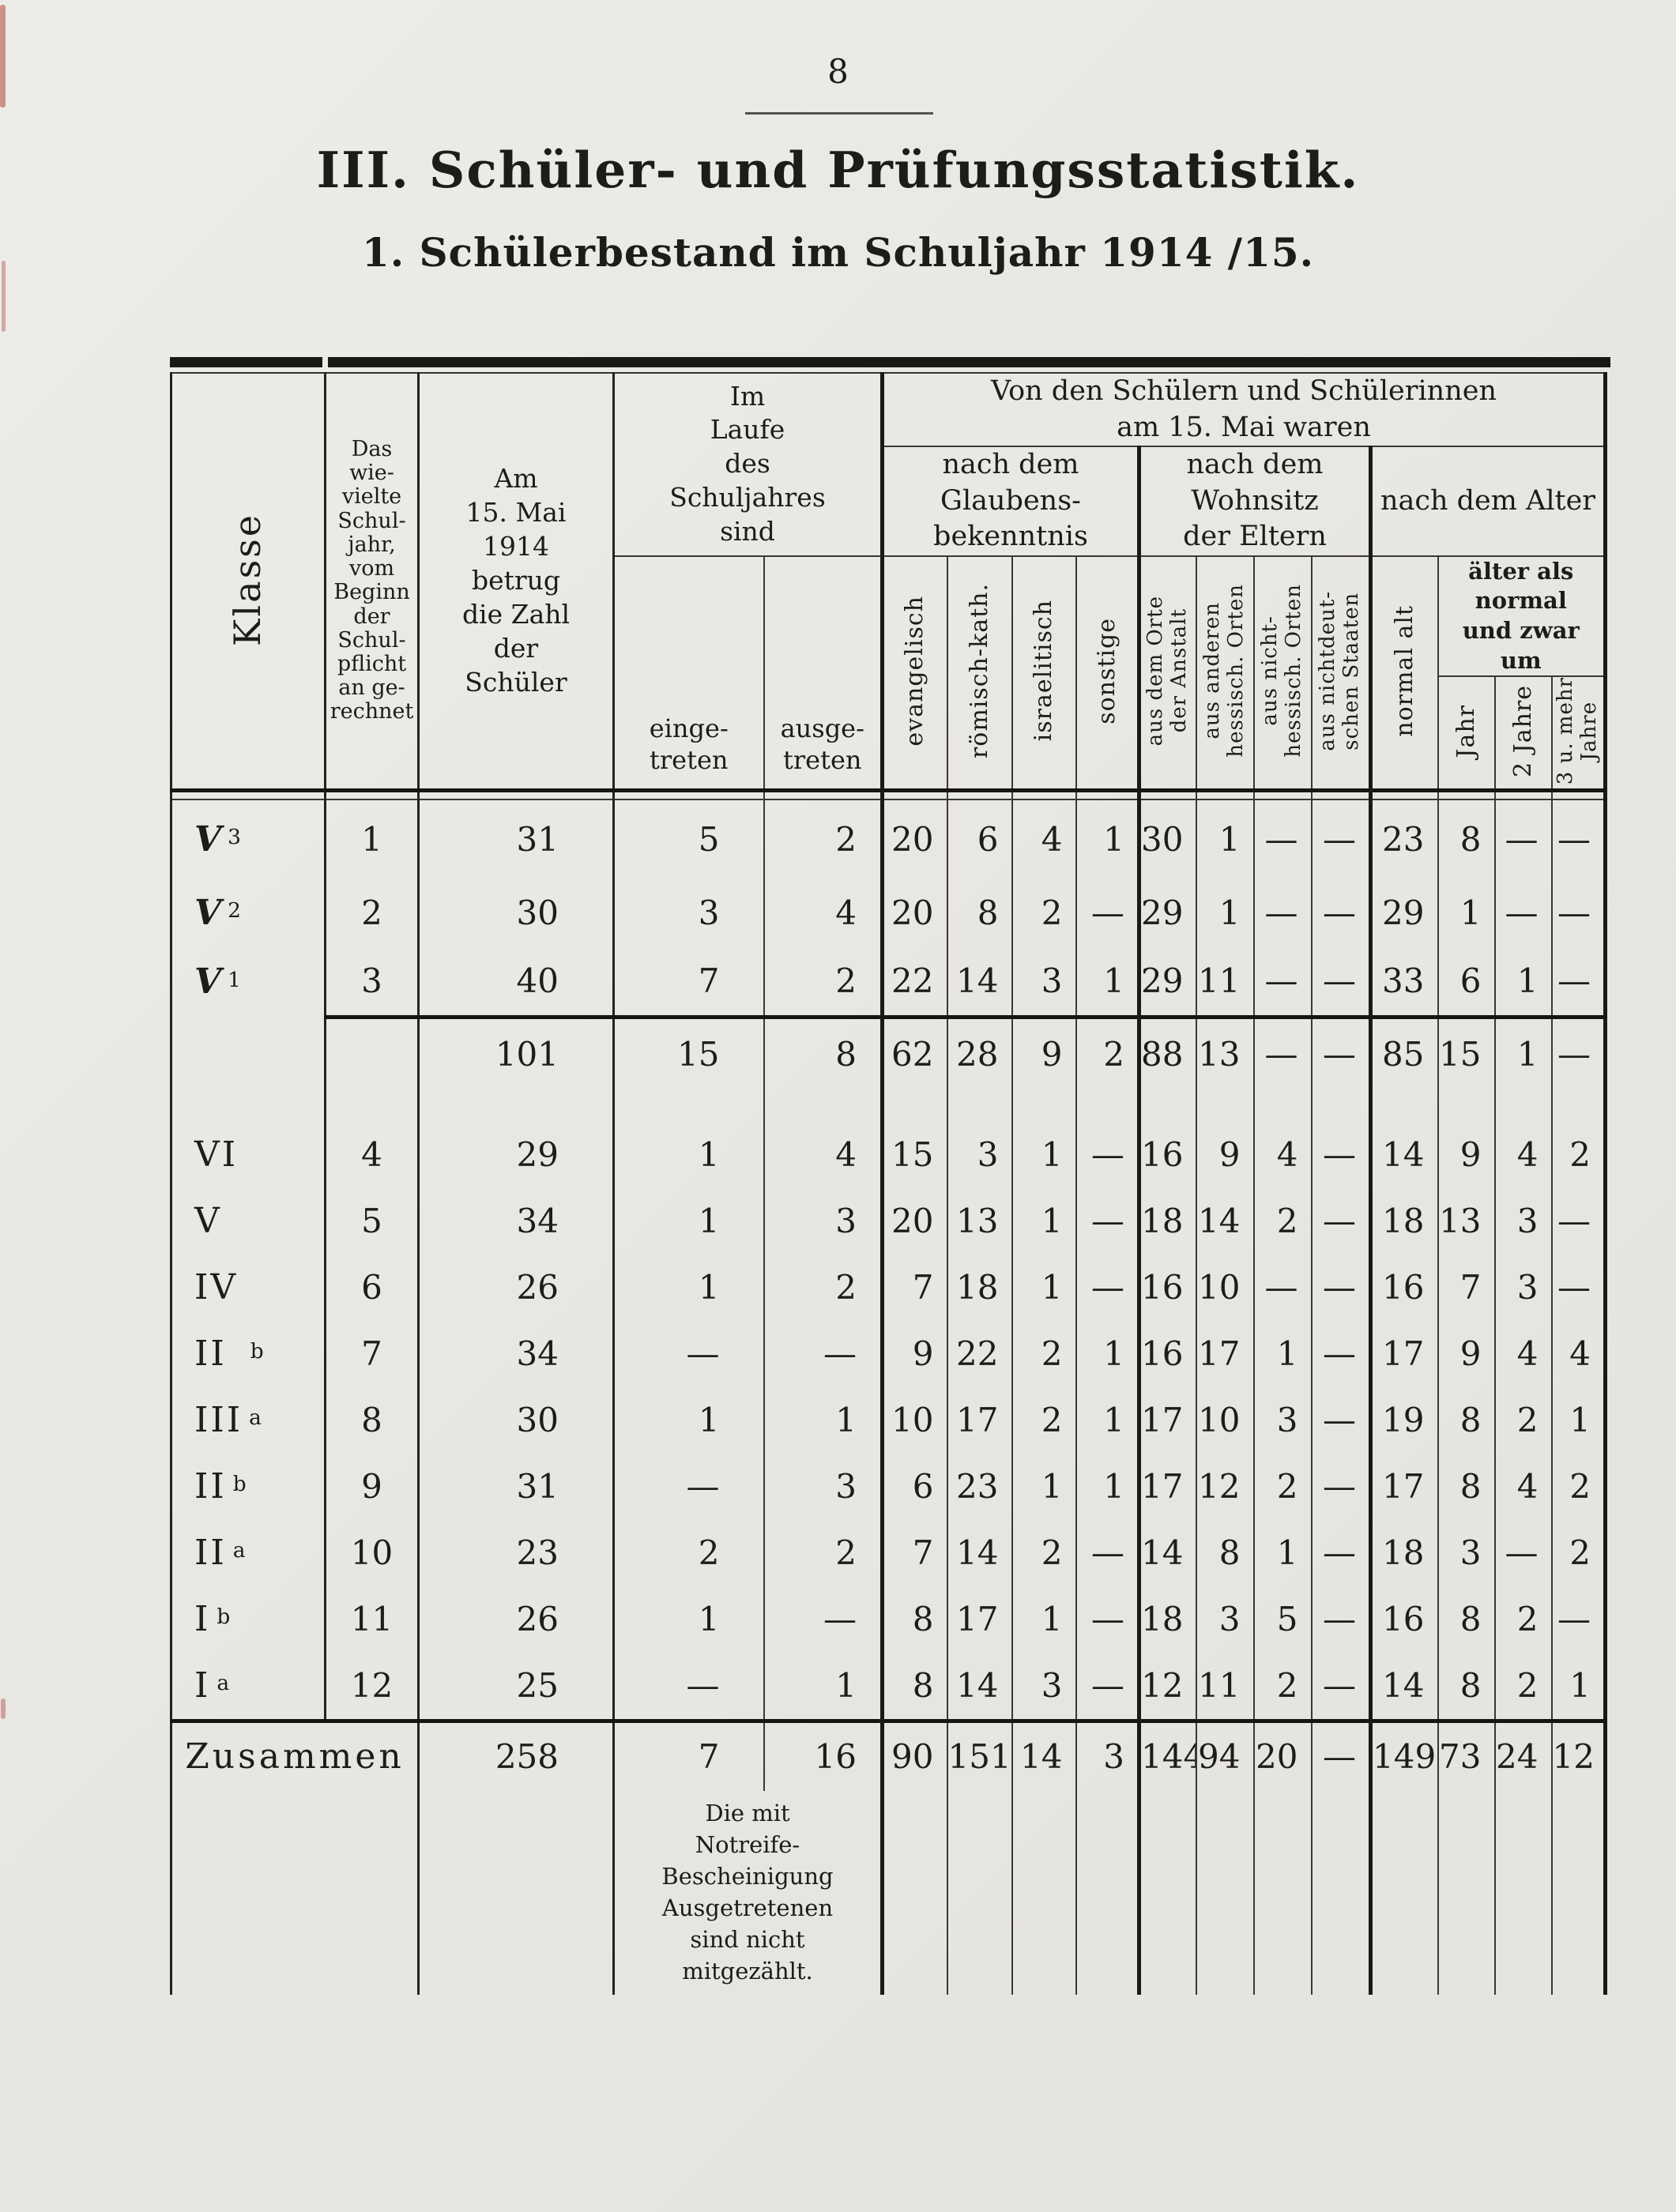 This screenshot has width=1676, height=2212. I want to click on class-label: VI, so click(216, 1155).